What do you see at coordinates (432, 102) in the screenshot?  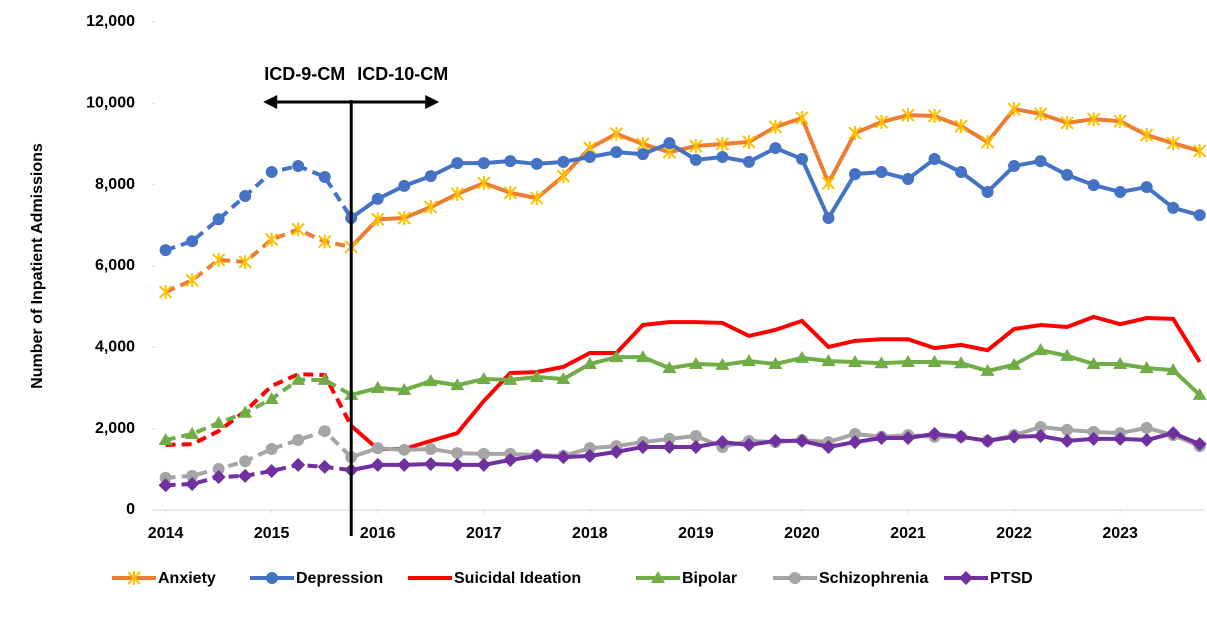 I see `arrow-head` at bounding box center [432, 102].